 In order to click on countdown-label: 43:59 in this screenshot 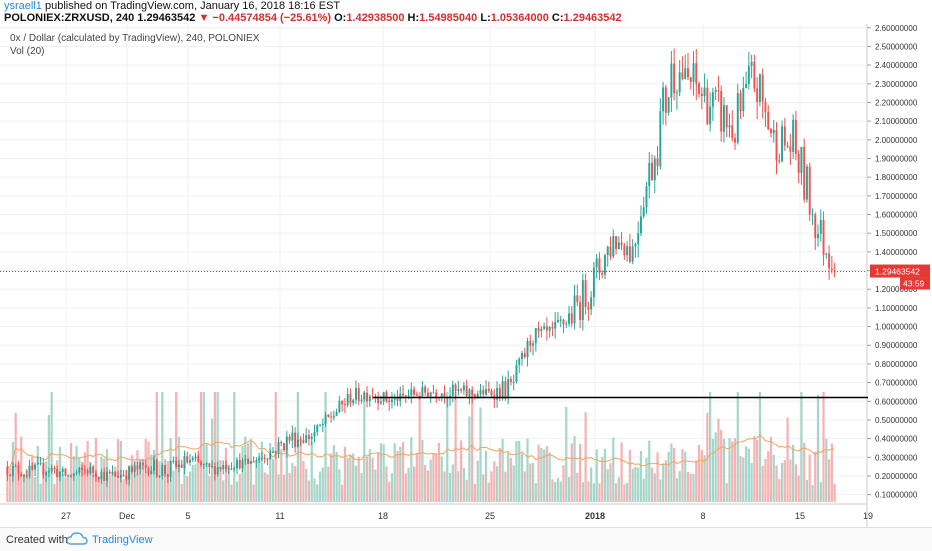, I will do `click(914, 284)`.